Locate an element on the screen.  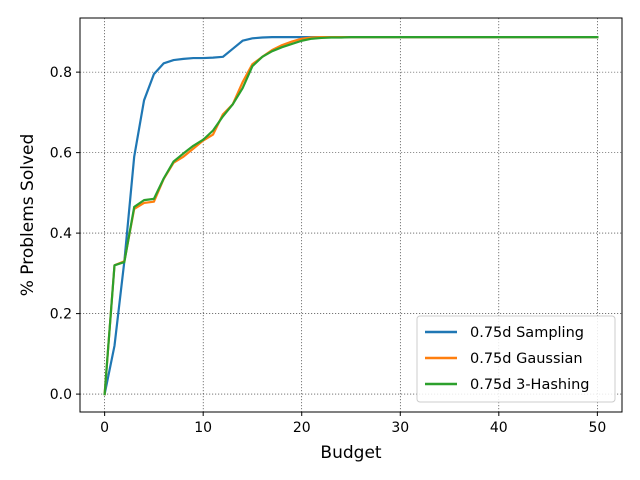
x-tick-label: 20 is located at coordinates (302, 428).